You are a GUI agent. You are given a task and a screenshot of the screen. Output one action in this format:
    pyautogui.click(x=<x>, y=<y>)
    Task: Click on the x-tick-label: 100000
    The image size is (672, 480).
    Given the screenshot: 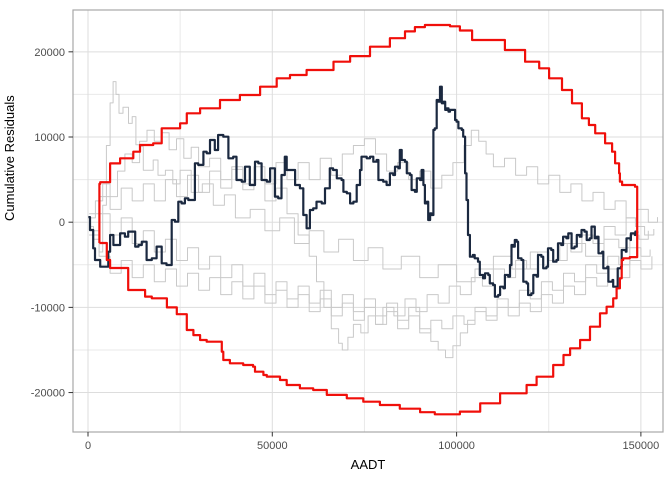 What is the action you would take?
    pyautogui.click(x=456, y=446)
    